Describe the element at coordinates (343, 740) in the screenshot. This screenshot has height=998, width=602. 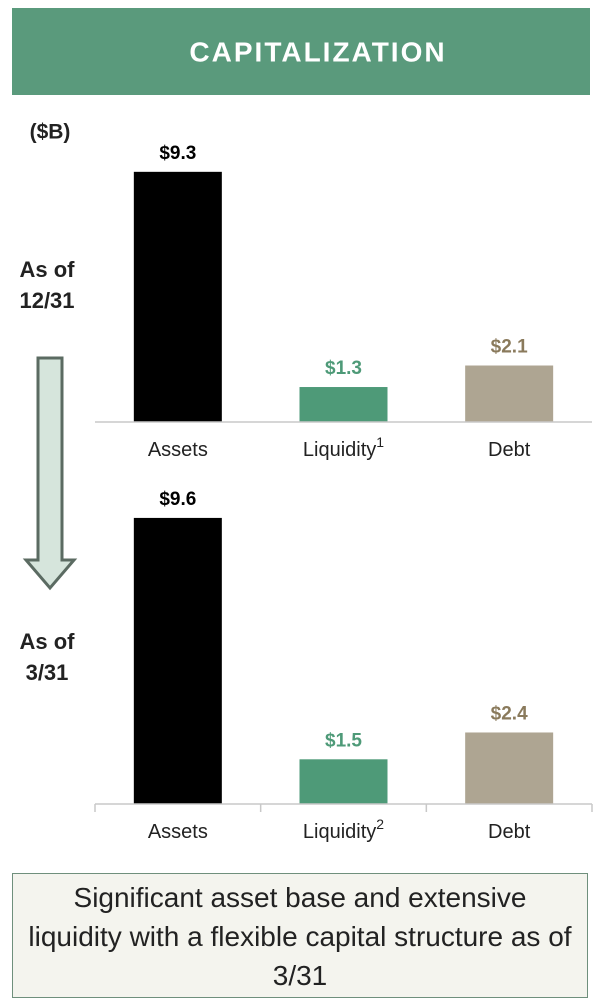
I see `value-label: $1.5` at that location.